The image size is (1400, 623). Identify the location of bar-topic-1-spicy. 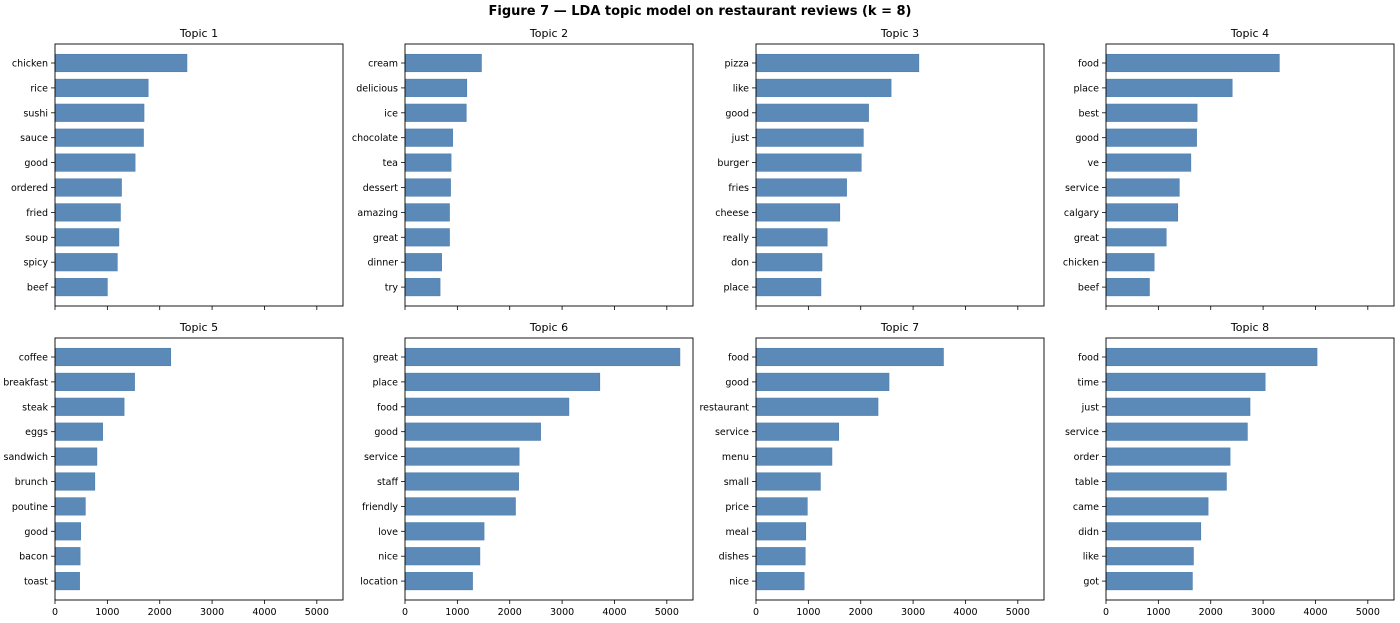
(86, 262).